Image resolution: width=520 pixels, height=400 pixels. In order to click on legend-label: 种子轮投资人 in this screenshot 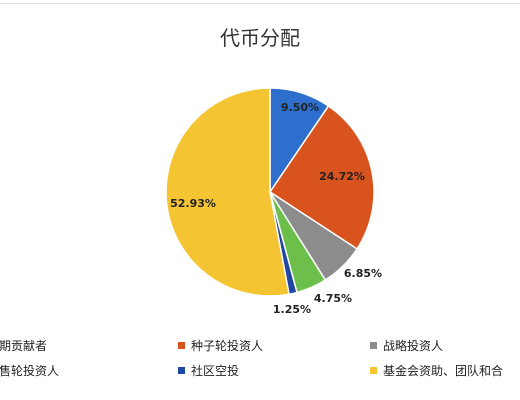, I will do `click(227, 346)`.